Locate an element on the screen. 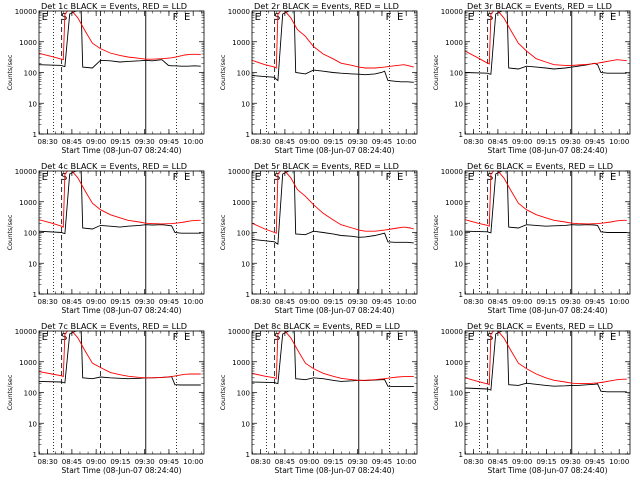 The image size is (640, 480). panel-title: Det 4c BLACK = Events, RED = LLD is located at coordinates (114, 166).